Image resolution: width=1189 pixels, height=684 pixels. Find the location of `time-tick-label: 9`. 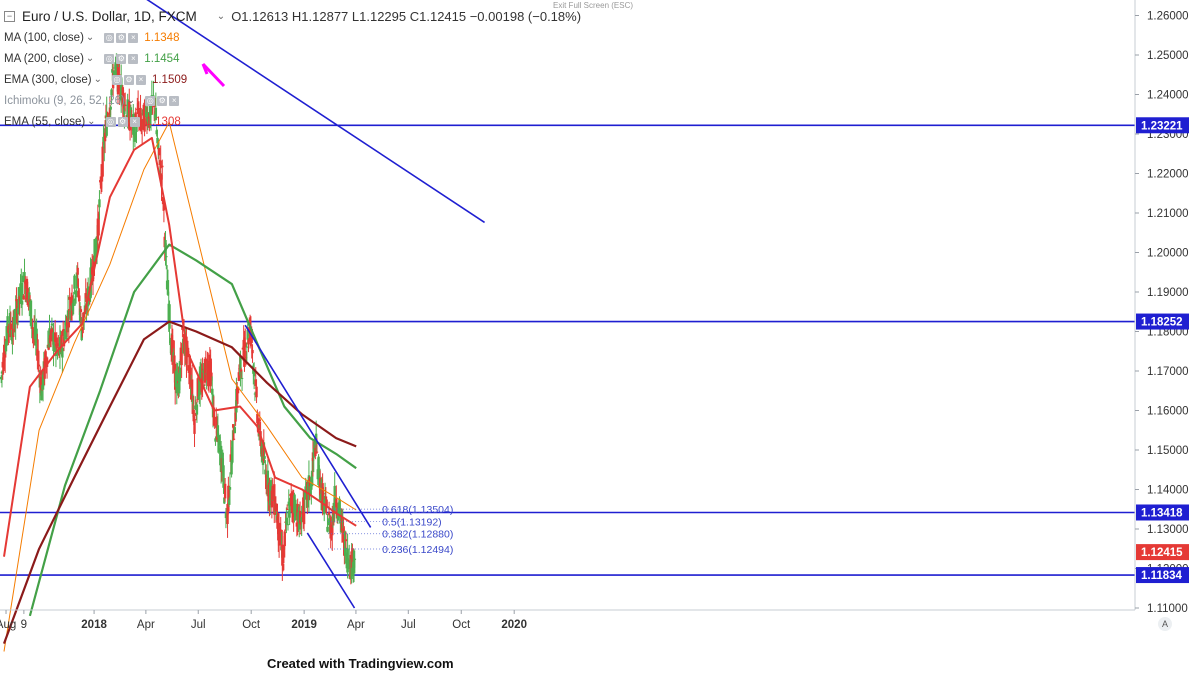

time-tick-label: 9 is located at coordinates (24, 625).